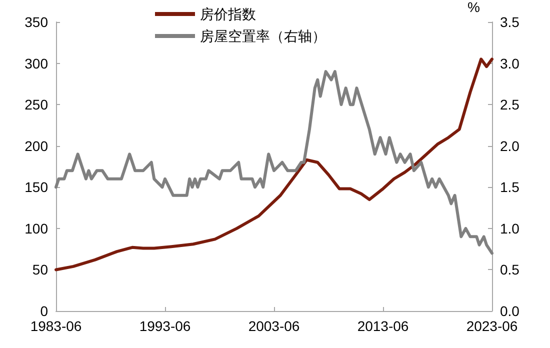 Image resolution: width=550 pixels, height=348 pixels. I want to click on y2-tick-label: 1.5, so click(510, 187).